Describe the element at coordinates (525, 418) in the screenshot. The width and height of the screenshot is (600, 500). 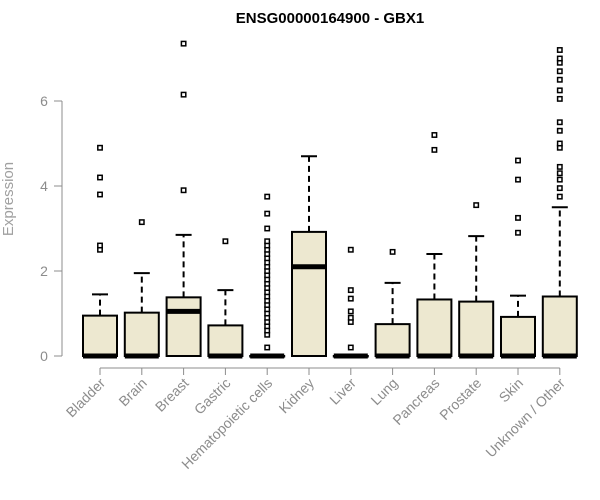
I see `x-tick-label: Unknown / Other` at that location.